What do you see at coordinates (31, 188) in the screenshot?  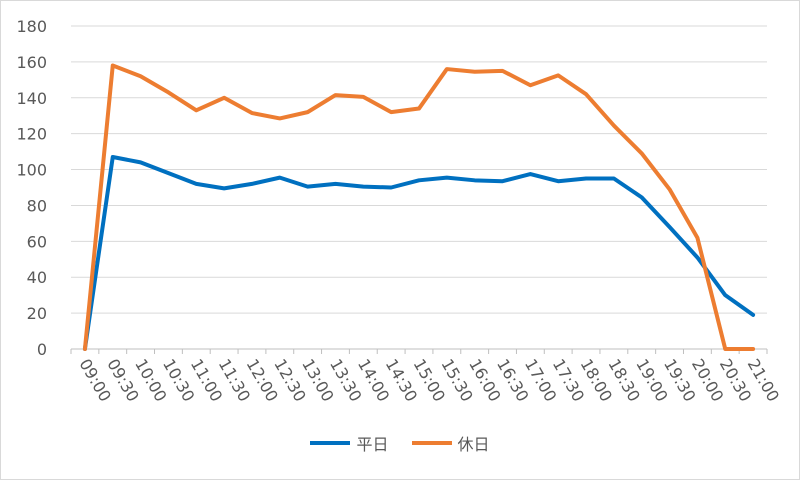 I see `y-axis-ticks: 0 20 40 60 80 100 120 140 160 180` at bounding box center [31, 188].